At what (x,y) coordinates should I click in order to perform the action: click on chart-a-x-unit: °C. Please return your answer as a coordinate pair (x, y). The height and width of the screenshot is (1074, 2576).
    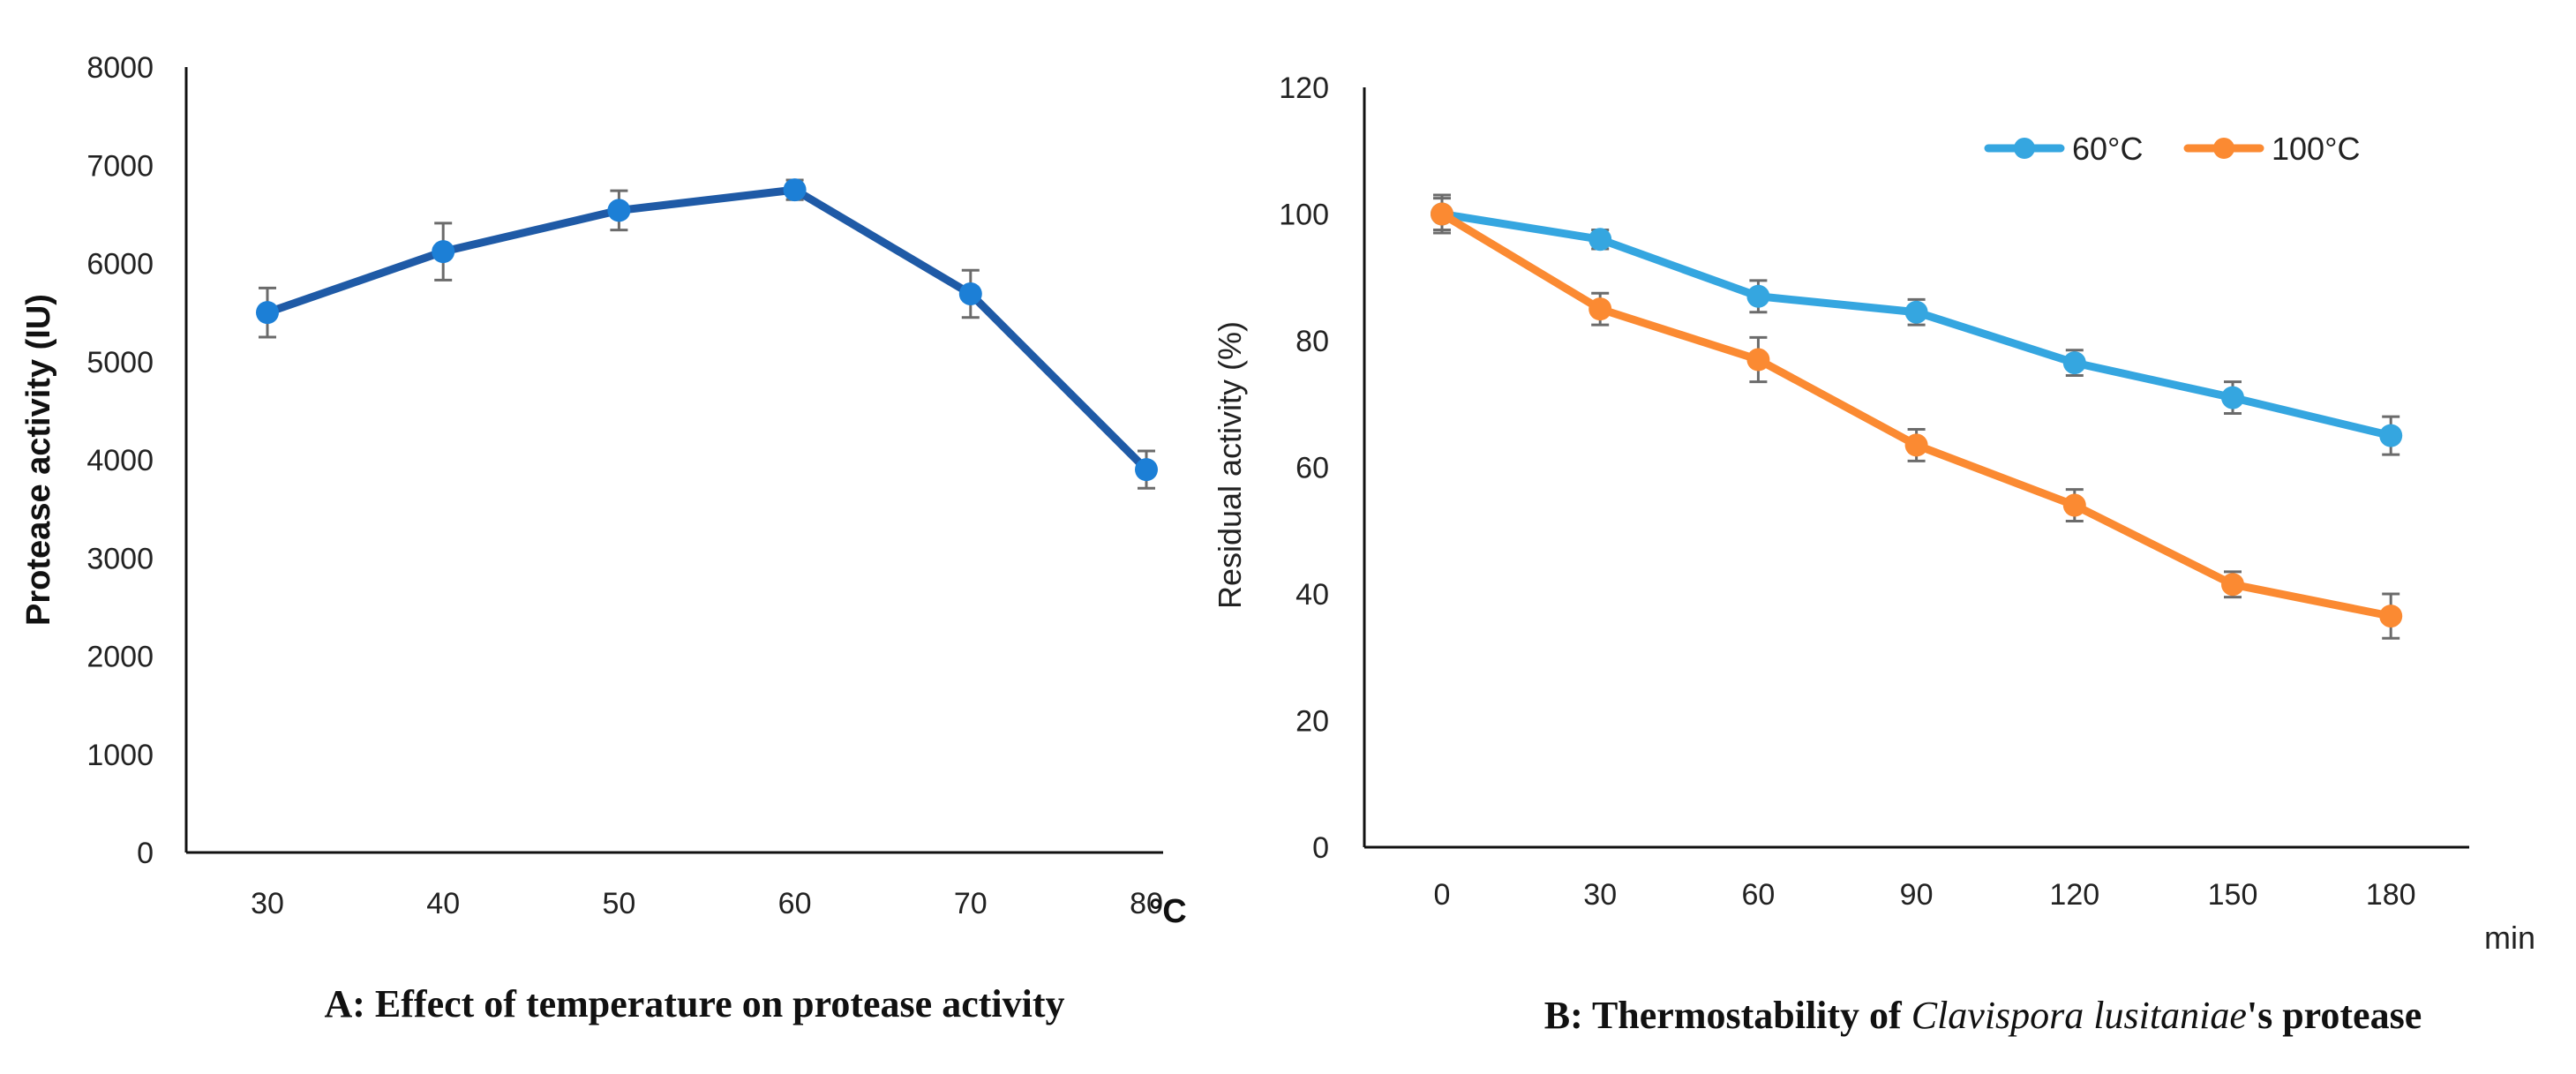
    Looking at the image, I should click on (1168, 911).